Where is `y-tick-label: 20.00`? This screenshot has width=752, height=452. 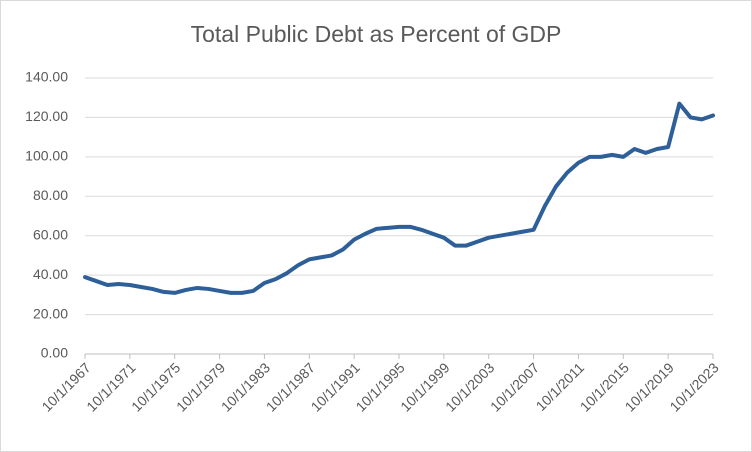
y-tick-label: 20.00 is located at coordinates (50, 313).